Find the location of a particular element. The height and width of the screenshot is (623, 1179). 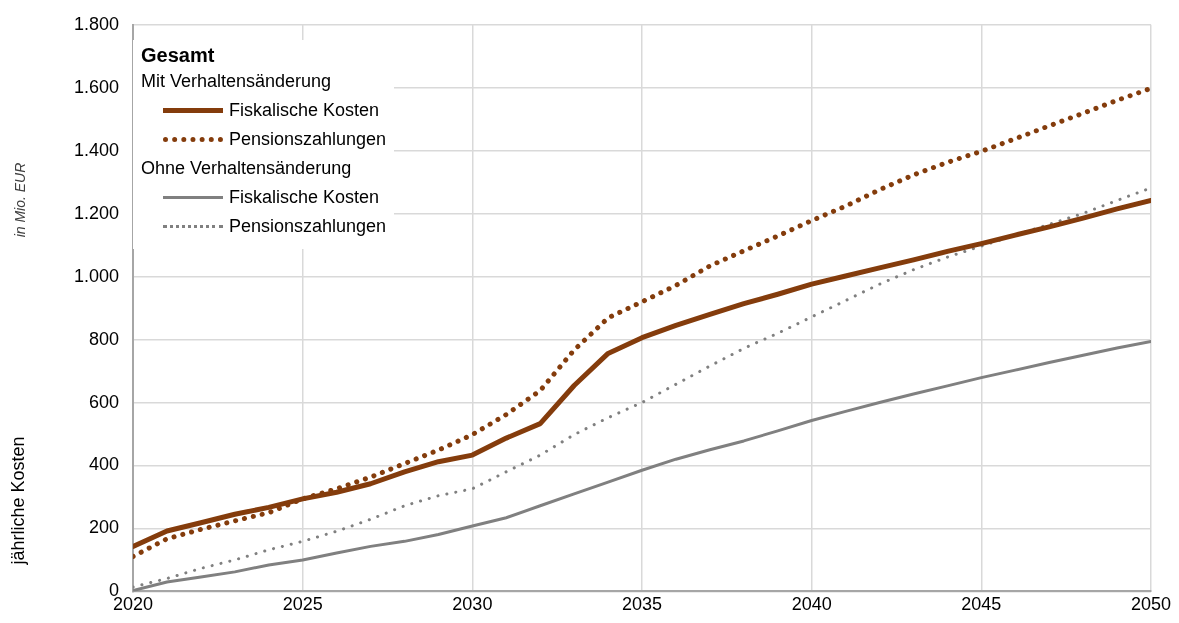

y-axis-title: jährliche Kosten is located at coordinates (18, 500).